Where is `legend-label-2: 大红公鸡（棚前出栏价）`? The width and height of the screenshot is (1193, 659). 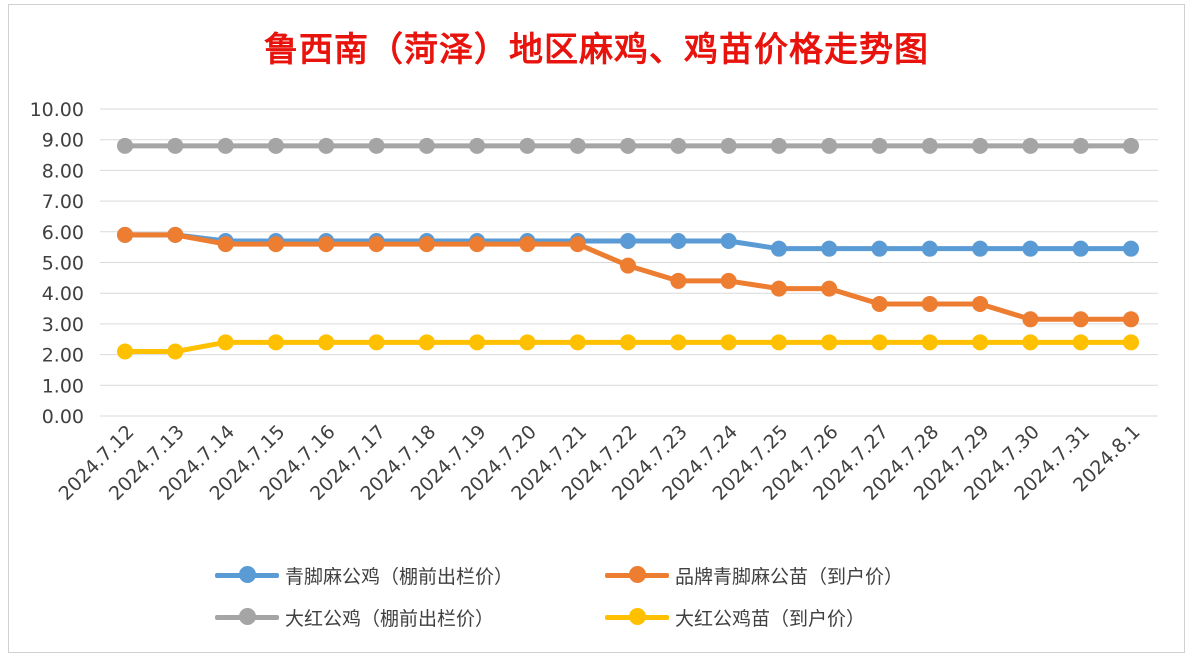
legend-label-2: 大红公鸡（棚前出栏价） is located at coordinates (390, 618).